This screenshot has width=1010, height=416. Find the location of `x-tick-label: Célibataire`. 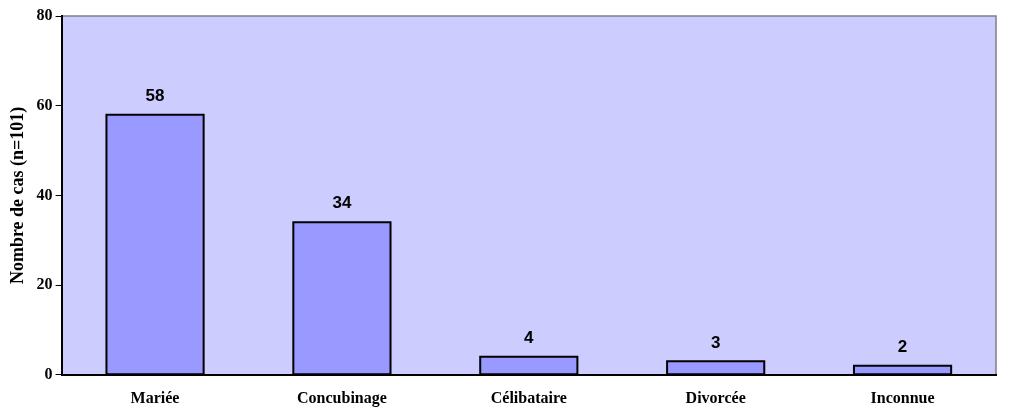

x-tick-label: Célibataire is located at coordinates (528, 397).